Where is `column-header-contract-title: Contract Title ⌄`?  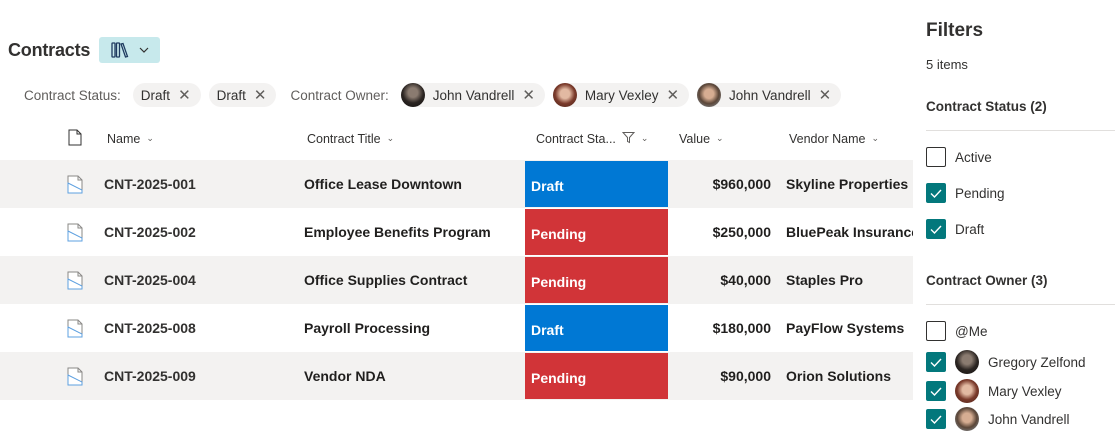
column-header-contract-title: Contract Title ⌄ is located at coordinates (350, 139).